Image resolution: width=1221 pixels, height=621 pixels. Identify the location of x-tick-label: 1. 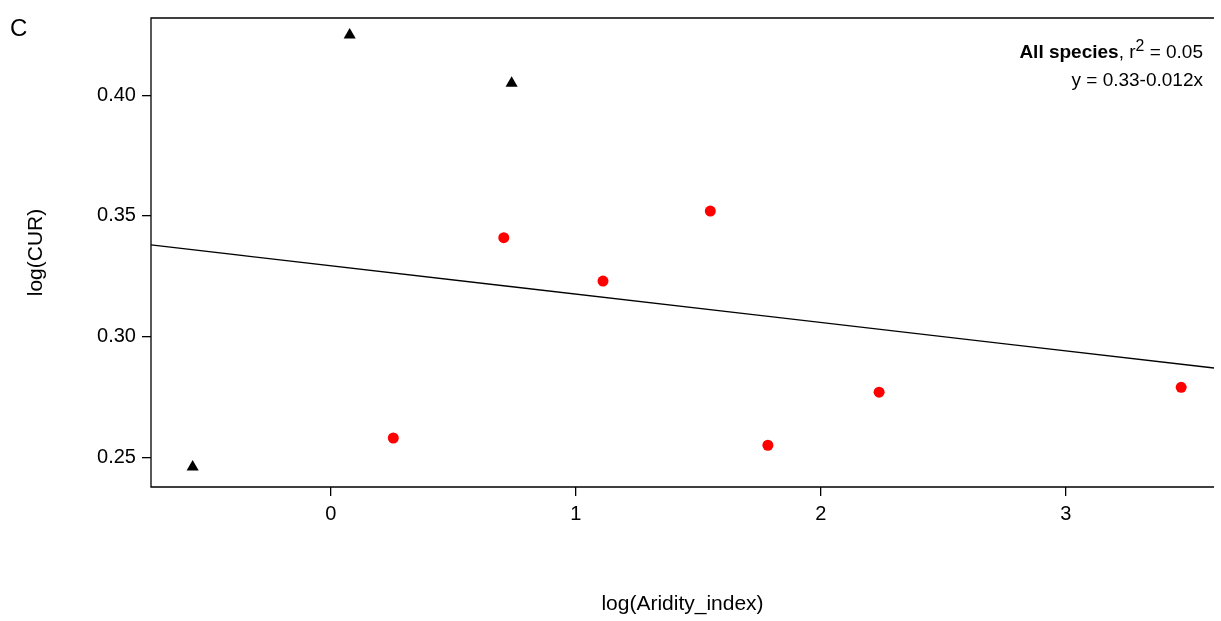
(576, 512).